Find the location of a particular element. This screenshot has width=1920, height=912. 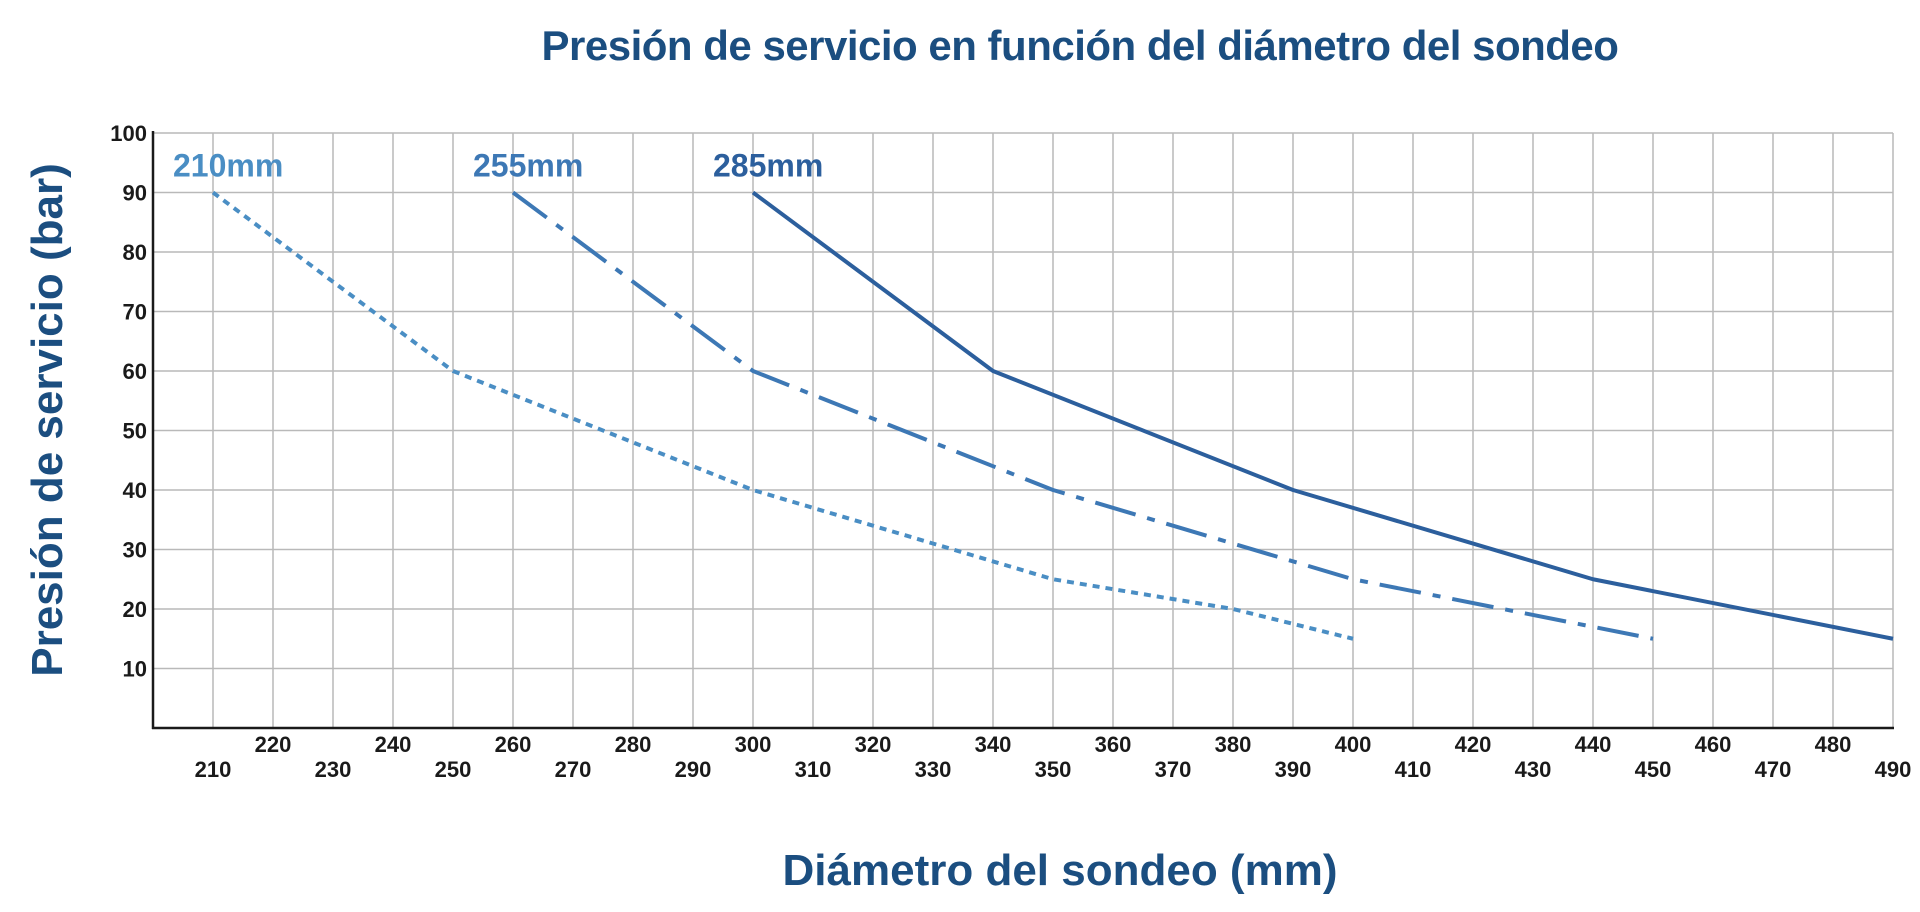

y-tick-label-90: 90 is located at coordinates (135, 193).